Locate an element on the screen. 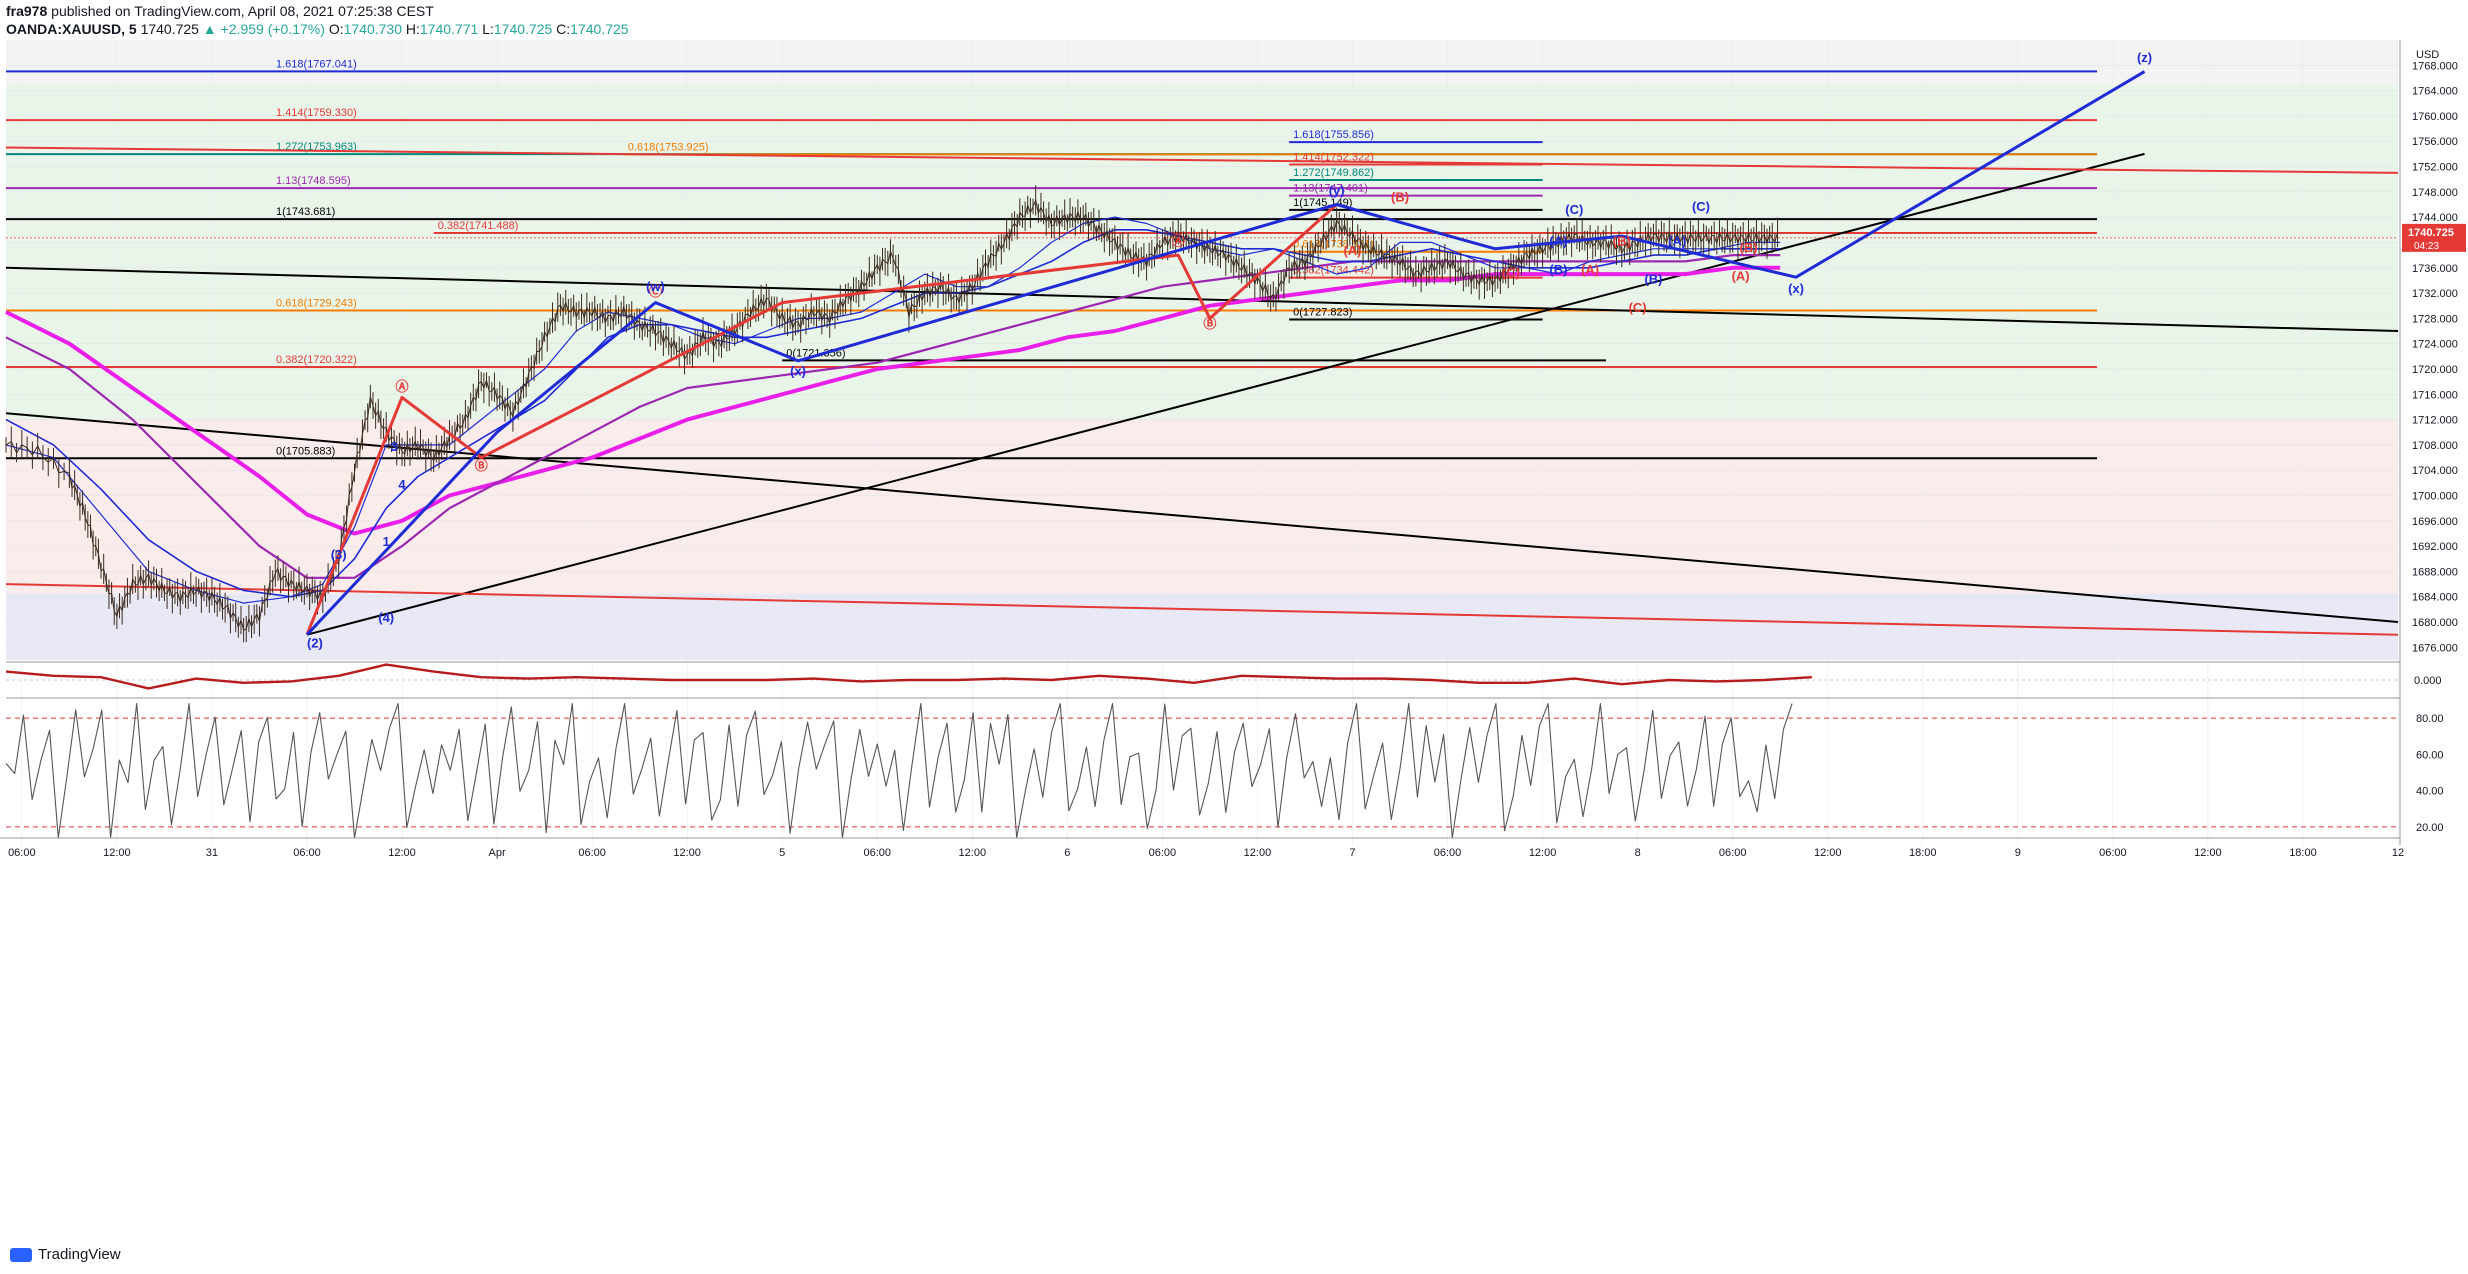  footer: TradingView is located at coordinates (65, 1254).